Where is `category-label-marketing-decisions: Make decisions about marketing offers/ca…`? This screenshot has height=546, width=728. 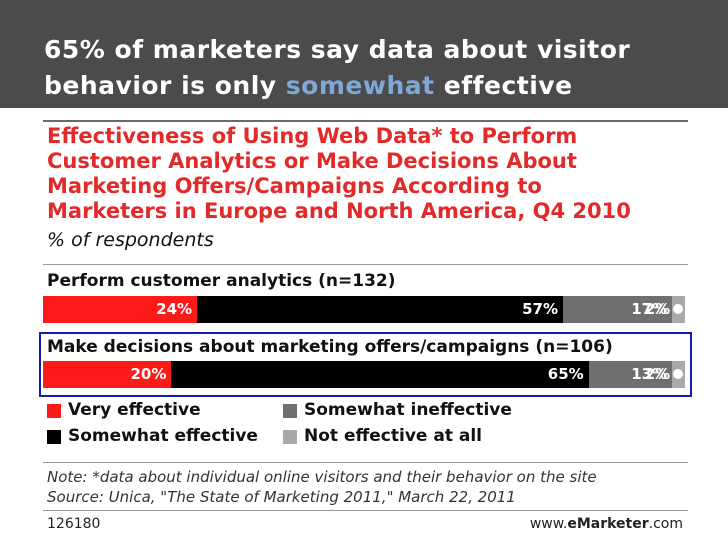
category-label-marketing-decisions: Make decisions about marketing offers/ca… is located at coordinates (330, 347).